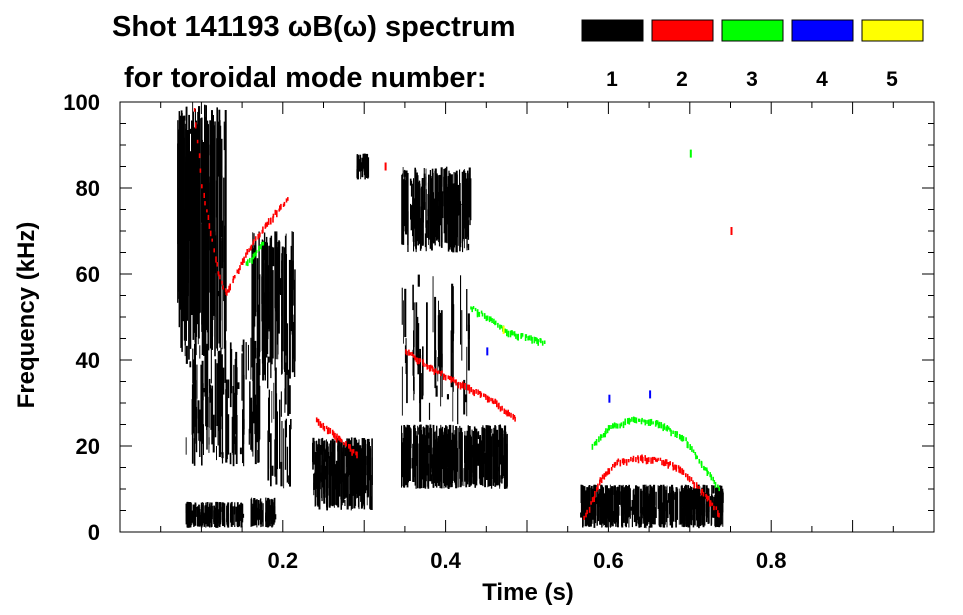 The width and height of the screenshot is (963, 615). What do you see at coordinates (241, 202) in the screenshot?
I see `mode-2-curve` at bounding box center [241, 202].